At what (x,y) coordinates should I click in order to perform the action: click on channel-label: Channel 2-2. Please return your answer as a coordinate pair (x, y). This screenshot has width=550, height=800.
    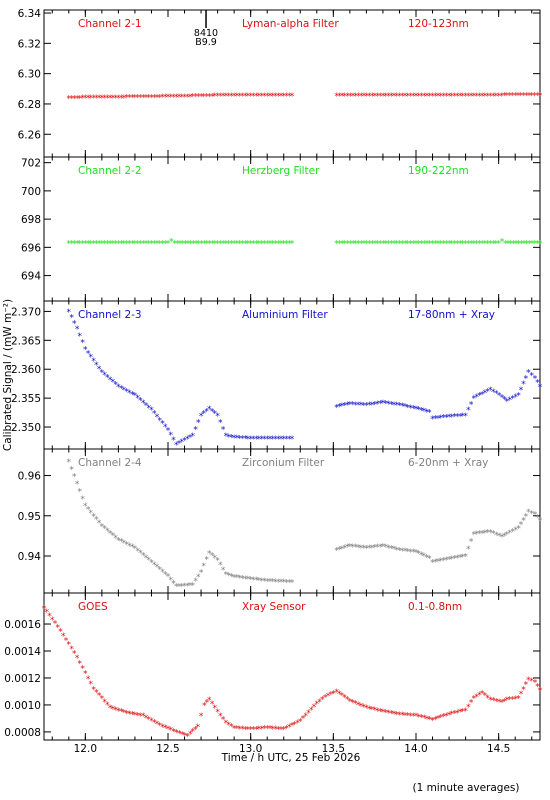
    Looking at the image, I should click on (110, 171).